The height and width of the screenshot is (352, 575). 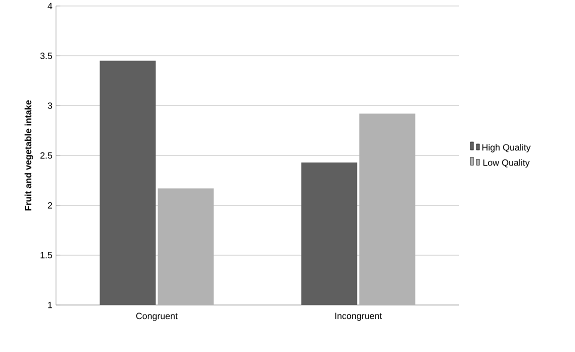 I want to click on x-tick-label: Incongruent, so click(x=358, y=316).